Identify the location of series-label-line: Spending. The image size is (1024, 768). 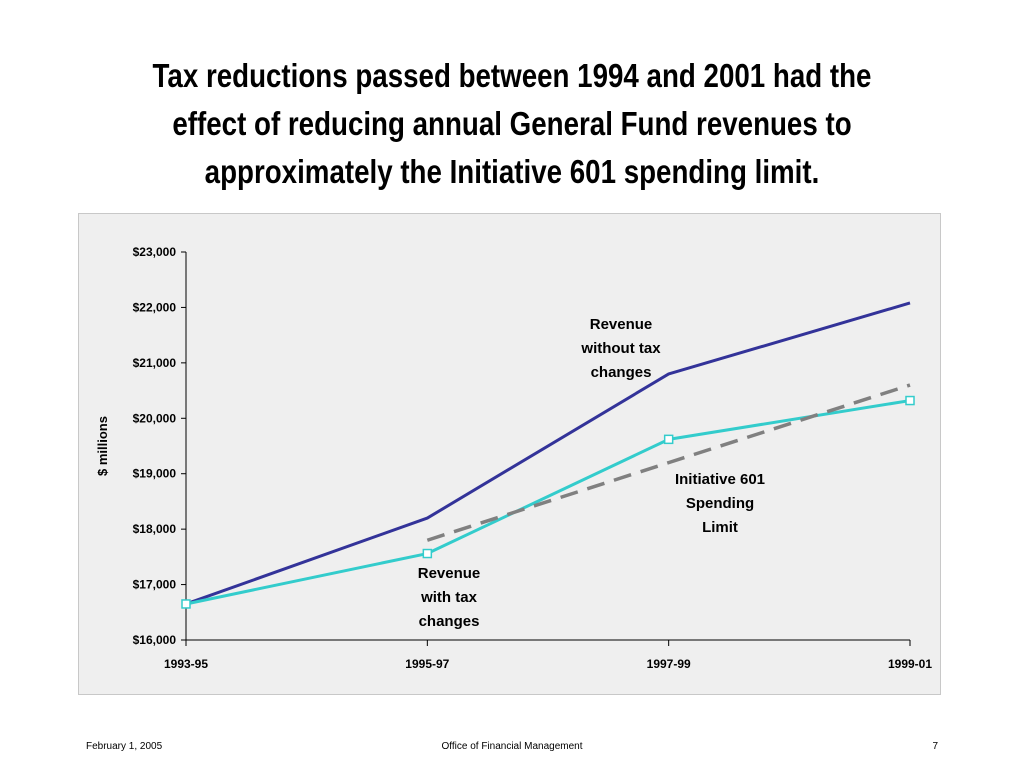
(720, 503).